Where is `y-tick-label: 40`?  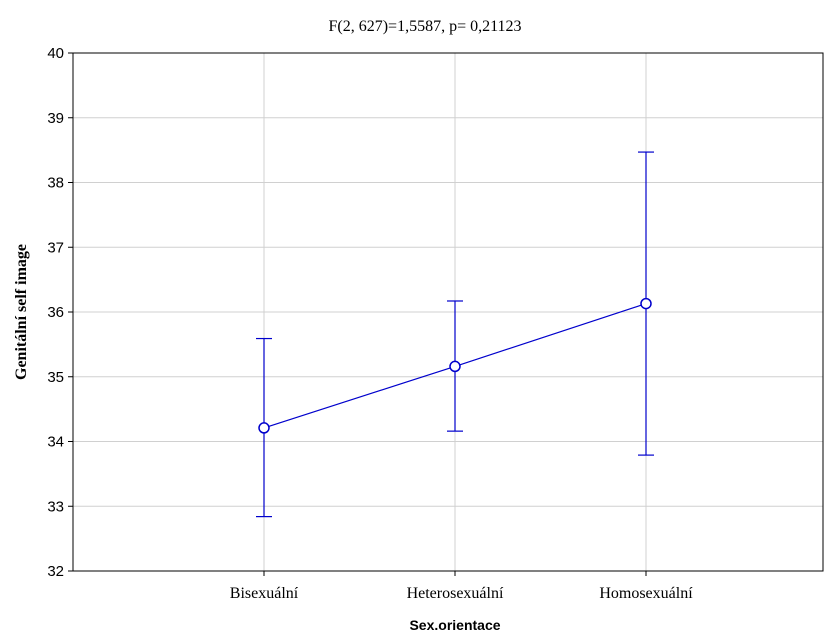
y-tick-label: 40 is located at coordinates (55, 53).